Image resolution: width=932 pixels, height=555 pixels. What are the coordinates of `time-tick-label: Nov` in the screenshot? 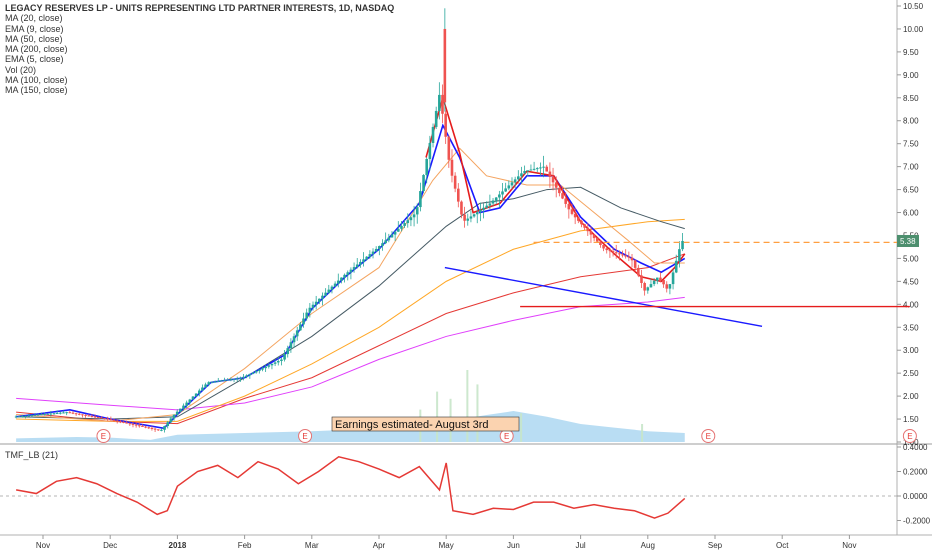 It's located at (849, 545).